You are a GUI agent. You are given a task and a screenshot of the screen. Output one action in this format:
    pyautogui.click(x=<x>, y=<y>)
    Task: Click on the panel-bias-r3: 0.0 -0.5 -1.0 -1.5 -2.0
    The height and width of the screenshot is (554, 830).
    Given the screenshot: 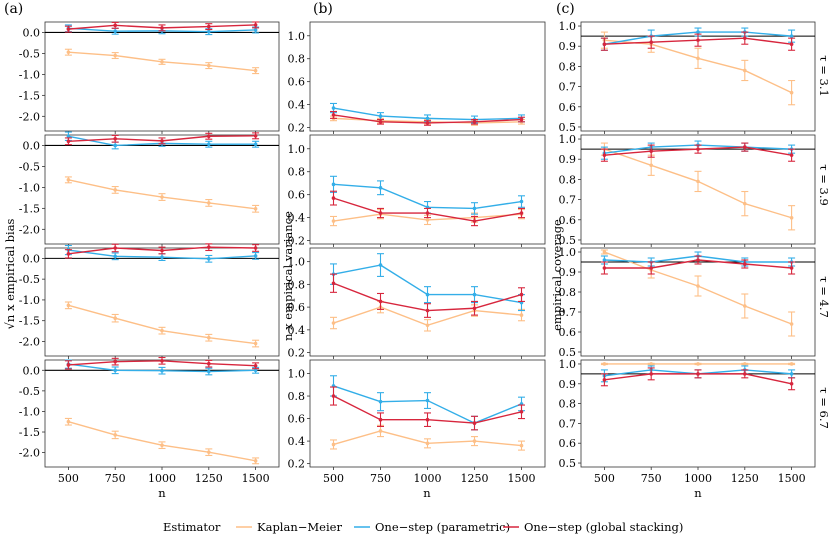 What is the action you would take?
    pyautogui.click(x=149, y=301)
    